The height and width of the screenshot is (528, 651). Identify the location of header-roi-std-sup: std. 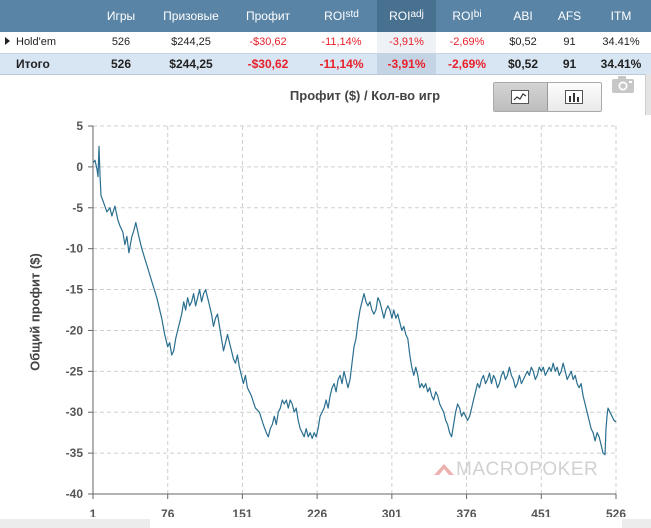
(352, 14).